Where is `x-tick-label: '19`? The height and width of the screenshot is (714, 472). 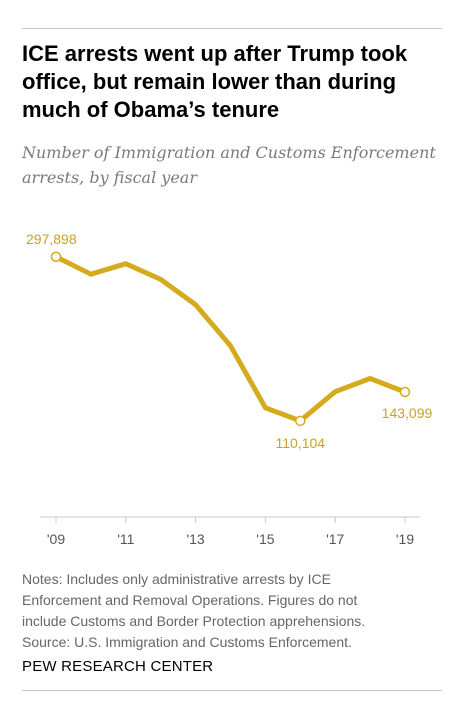
x-tick-label: '19 is located at coordinates (405, 539).